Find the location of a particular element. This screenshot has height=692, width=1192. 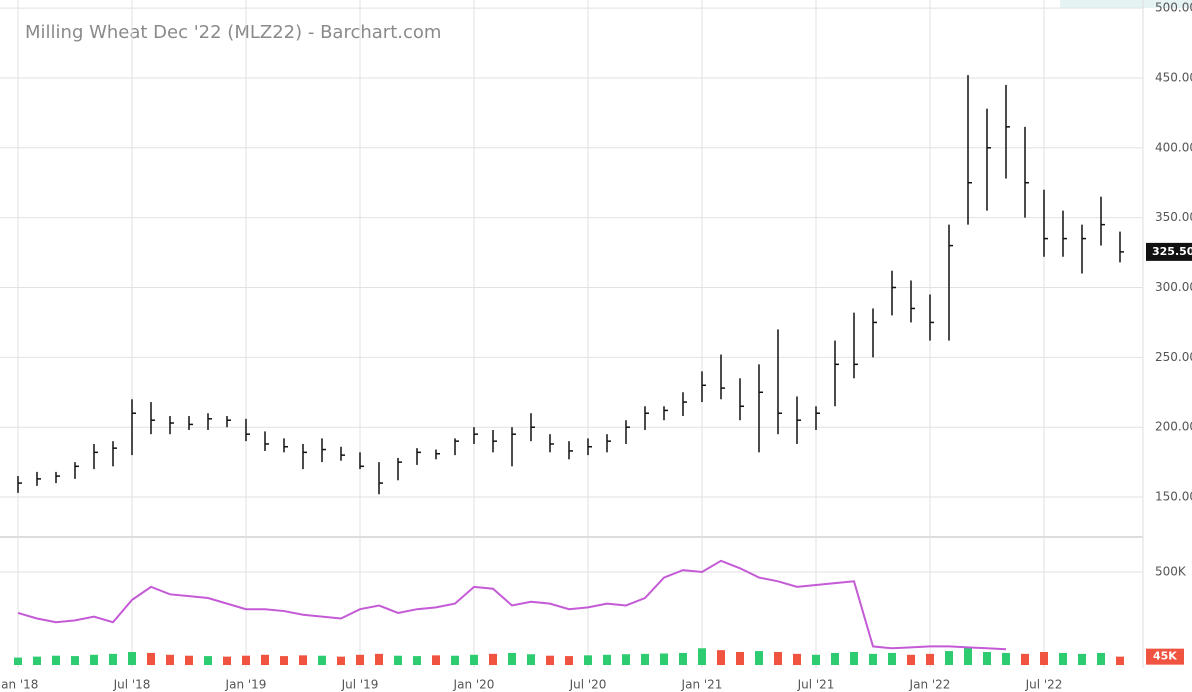

y-tick-label: 250.00 is located at coordinates (1173, 357).